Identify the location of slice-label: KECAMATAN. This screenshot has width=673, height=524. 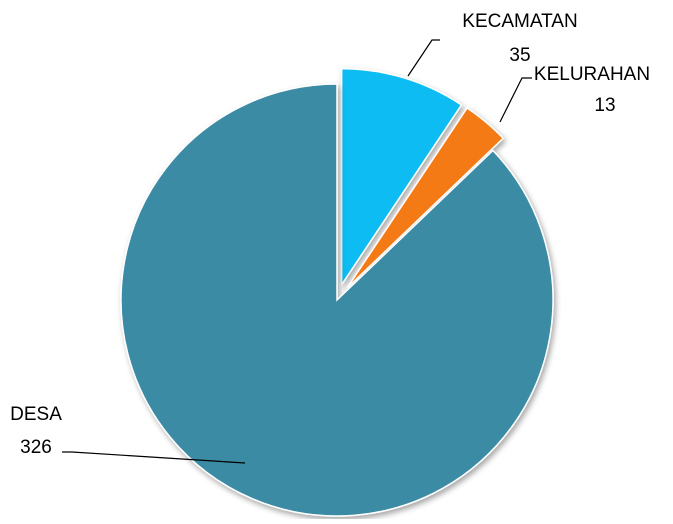
(519, 21).